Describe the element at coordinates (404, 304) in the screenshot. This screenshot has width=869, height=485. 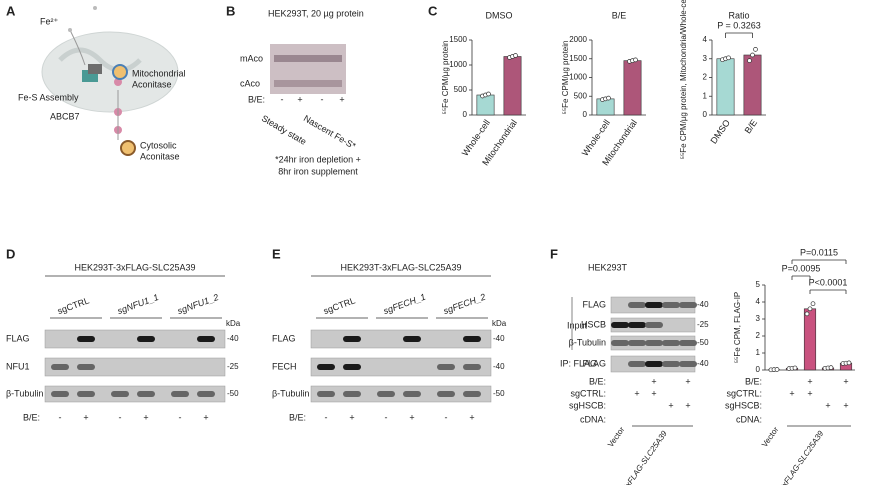
I see `label: sgFECH_1` at that location.